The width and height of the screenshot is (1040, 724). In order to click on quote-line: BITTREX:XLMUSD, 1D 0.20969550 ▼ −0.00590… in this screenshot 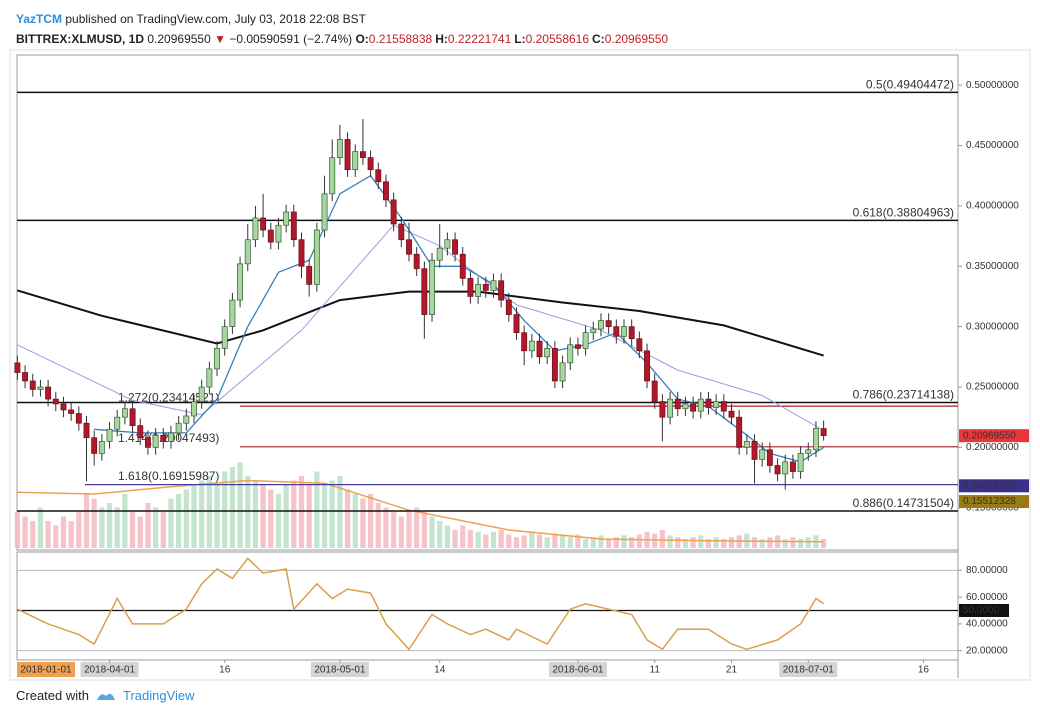, I will do `click(343, 39)`.